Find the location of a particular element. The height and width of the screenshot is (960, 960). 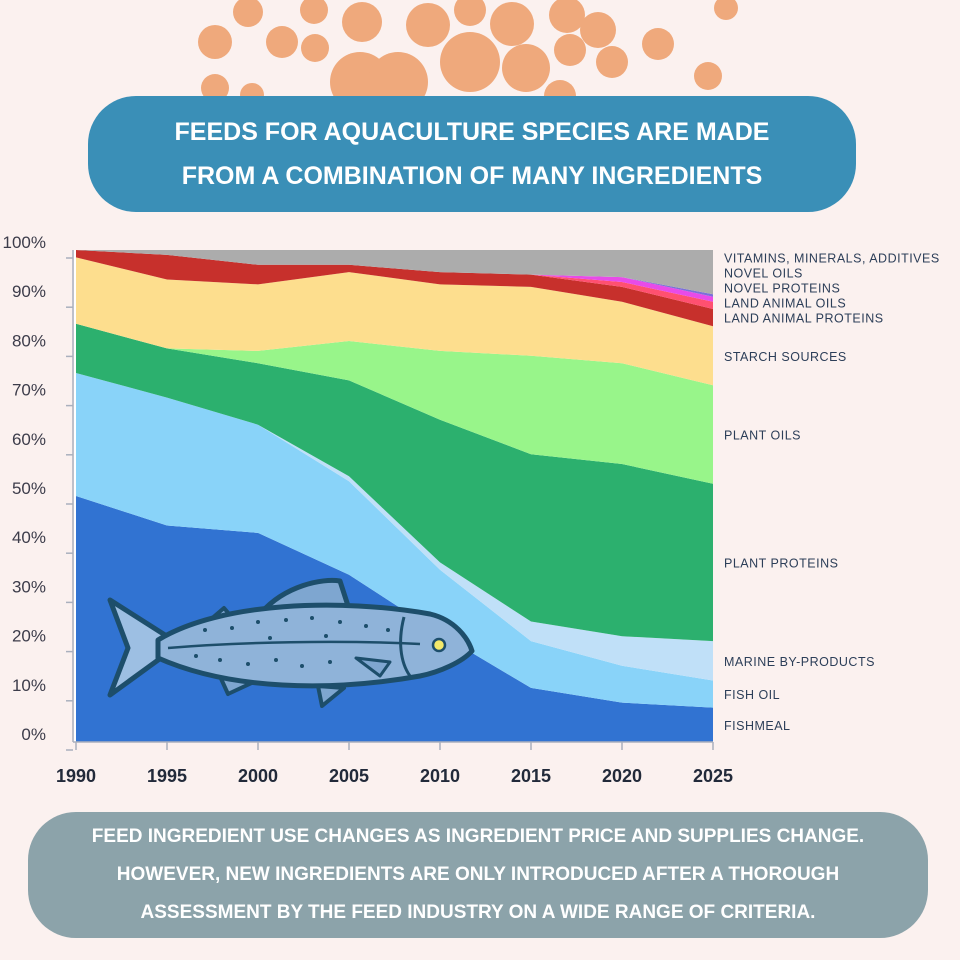

y-tick-label: 60% is located at coordinates (29, 439).